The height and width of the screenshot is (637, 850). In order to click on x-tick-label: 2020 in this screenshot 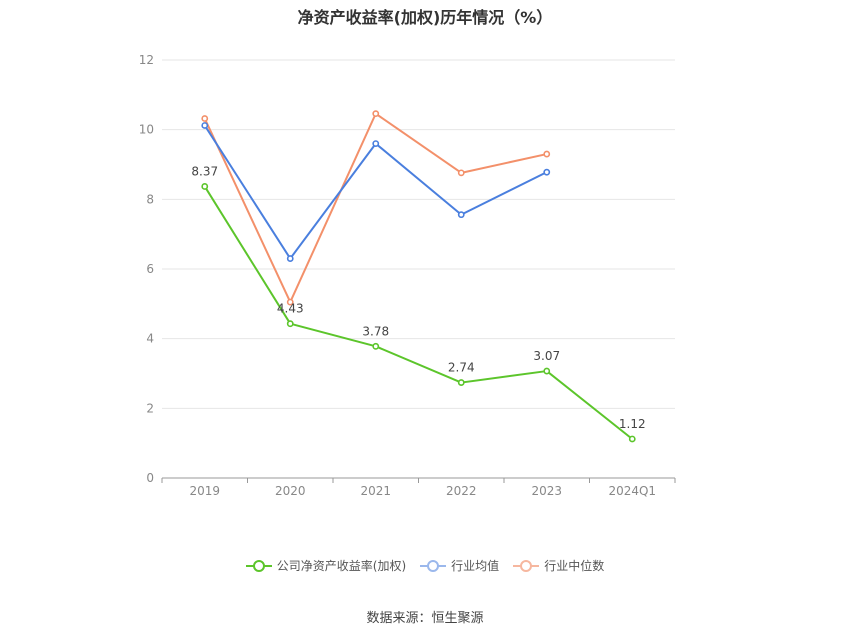, I will do `click(290, 491)`.